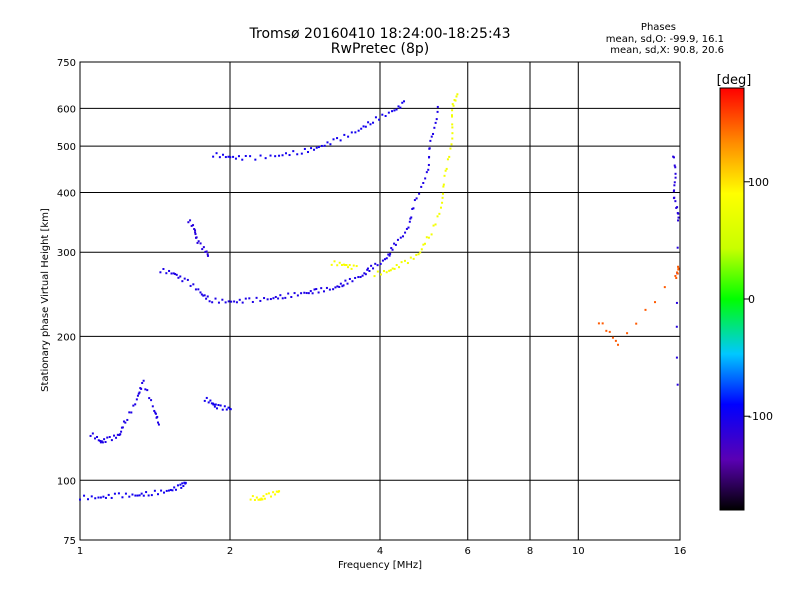  I want to click on y-tick-label: 75, so click(69, 541).